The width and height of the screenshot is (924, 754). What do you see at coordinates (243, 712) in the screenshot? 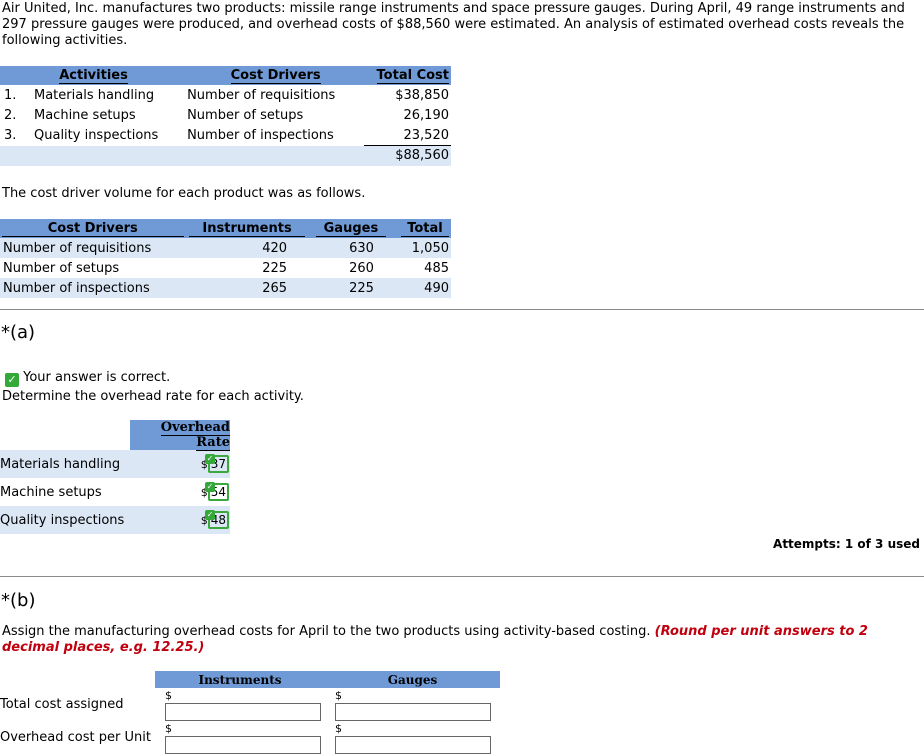
I see `total-cost-instruments-input` at bounding box center [243, 712].